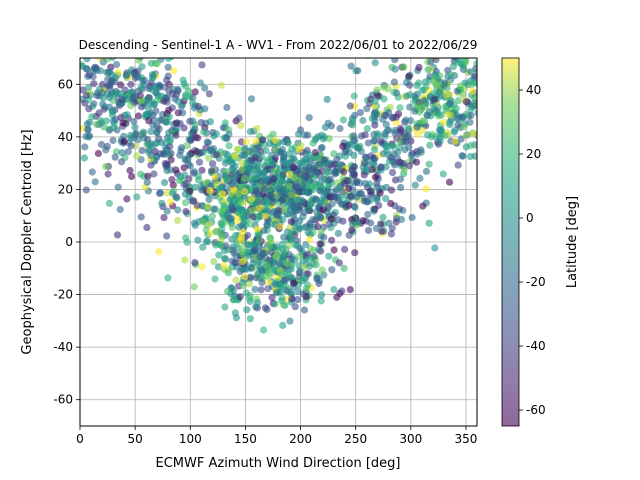 The width and height of the screenshot is (640, 480). What do you see at coordinates (245, 439) in the screenshot?
I see `x-tick-label: 150` at bounding box center [245, 439].